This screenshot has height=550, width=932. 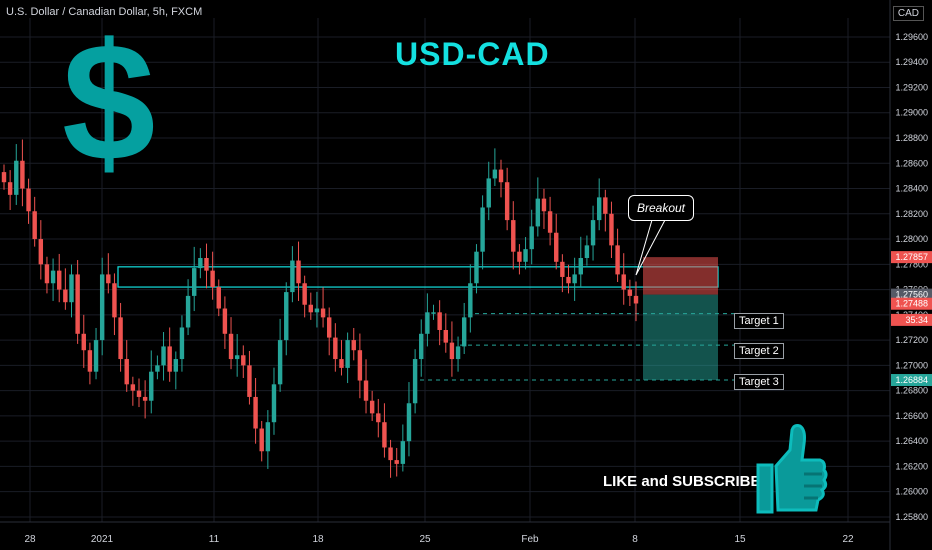 What do you see at coordinates (30, 539) in the screenshot?
I see `time-tick-label: 28` at bounding box center [30, 539].